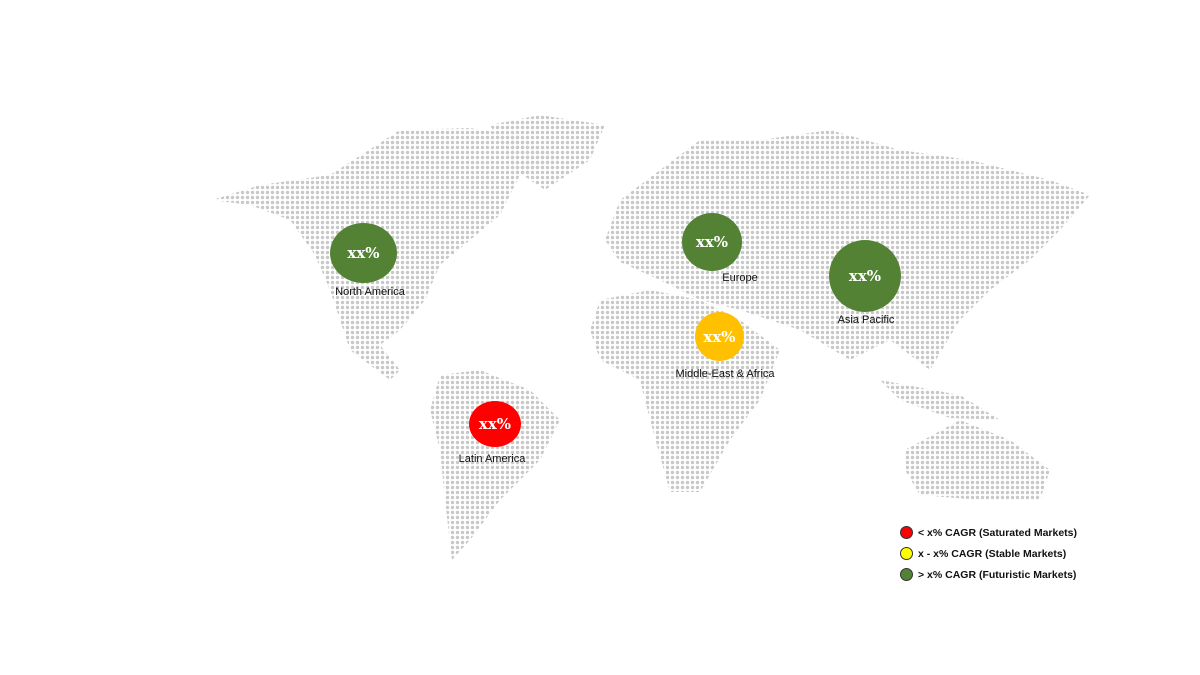 Image resolution: width=1200 pixels, height=675 pixels. I want to click on middle-east-africa-bubble: xx%, so click(719, 336).